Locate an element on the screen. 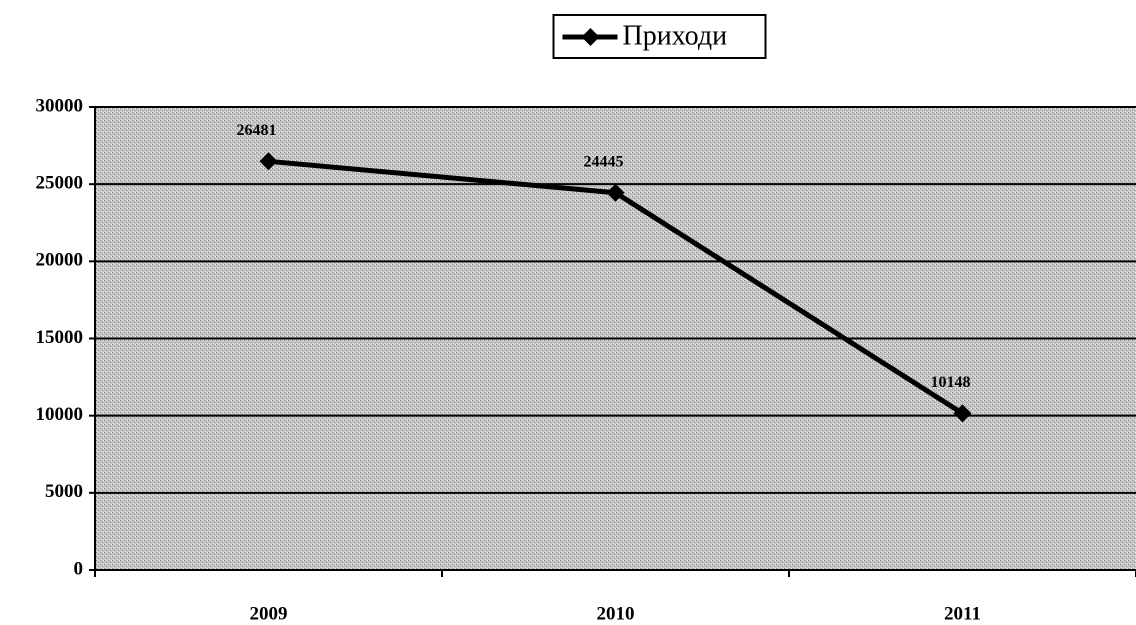 The image size is (1136, 625). data-label: 24445 is located at coordinates (604, 161).